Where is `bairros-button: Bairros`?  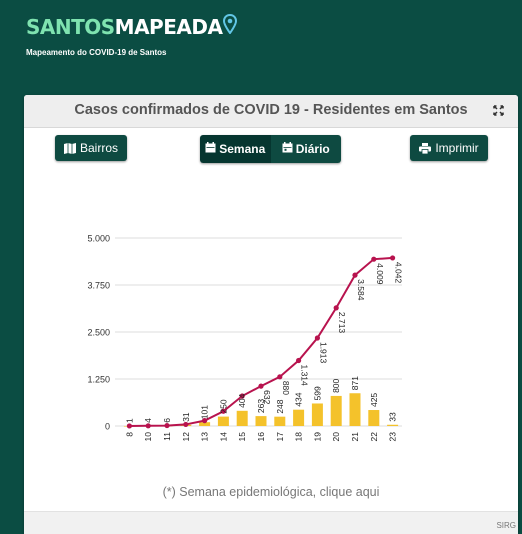
bairros-button: Bairros is located at coordinates (91, 148).